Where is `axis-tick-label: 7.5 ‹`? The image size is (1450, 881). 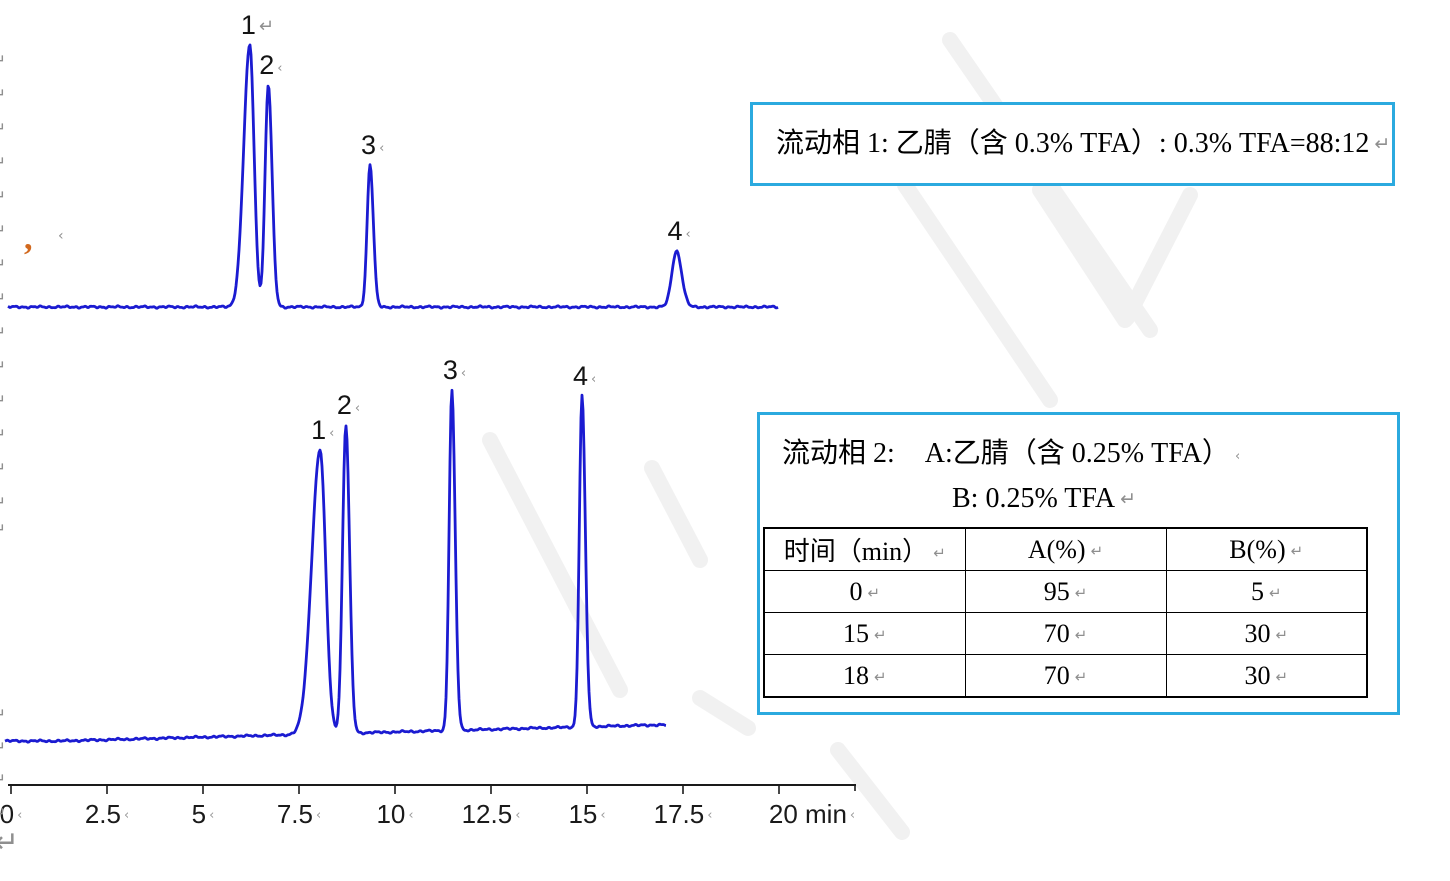 axis-tick-label: 7.5 ‹ is located at coordinates (299, 814).